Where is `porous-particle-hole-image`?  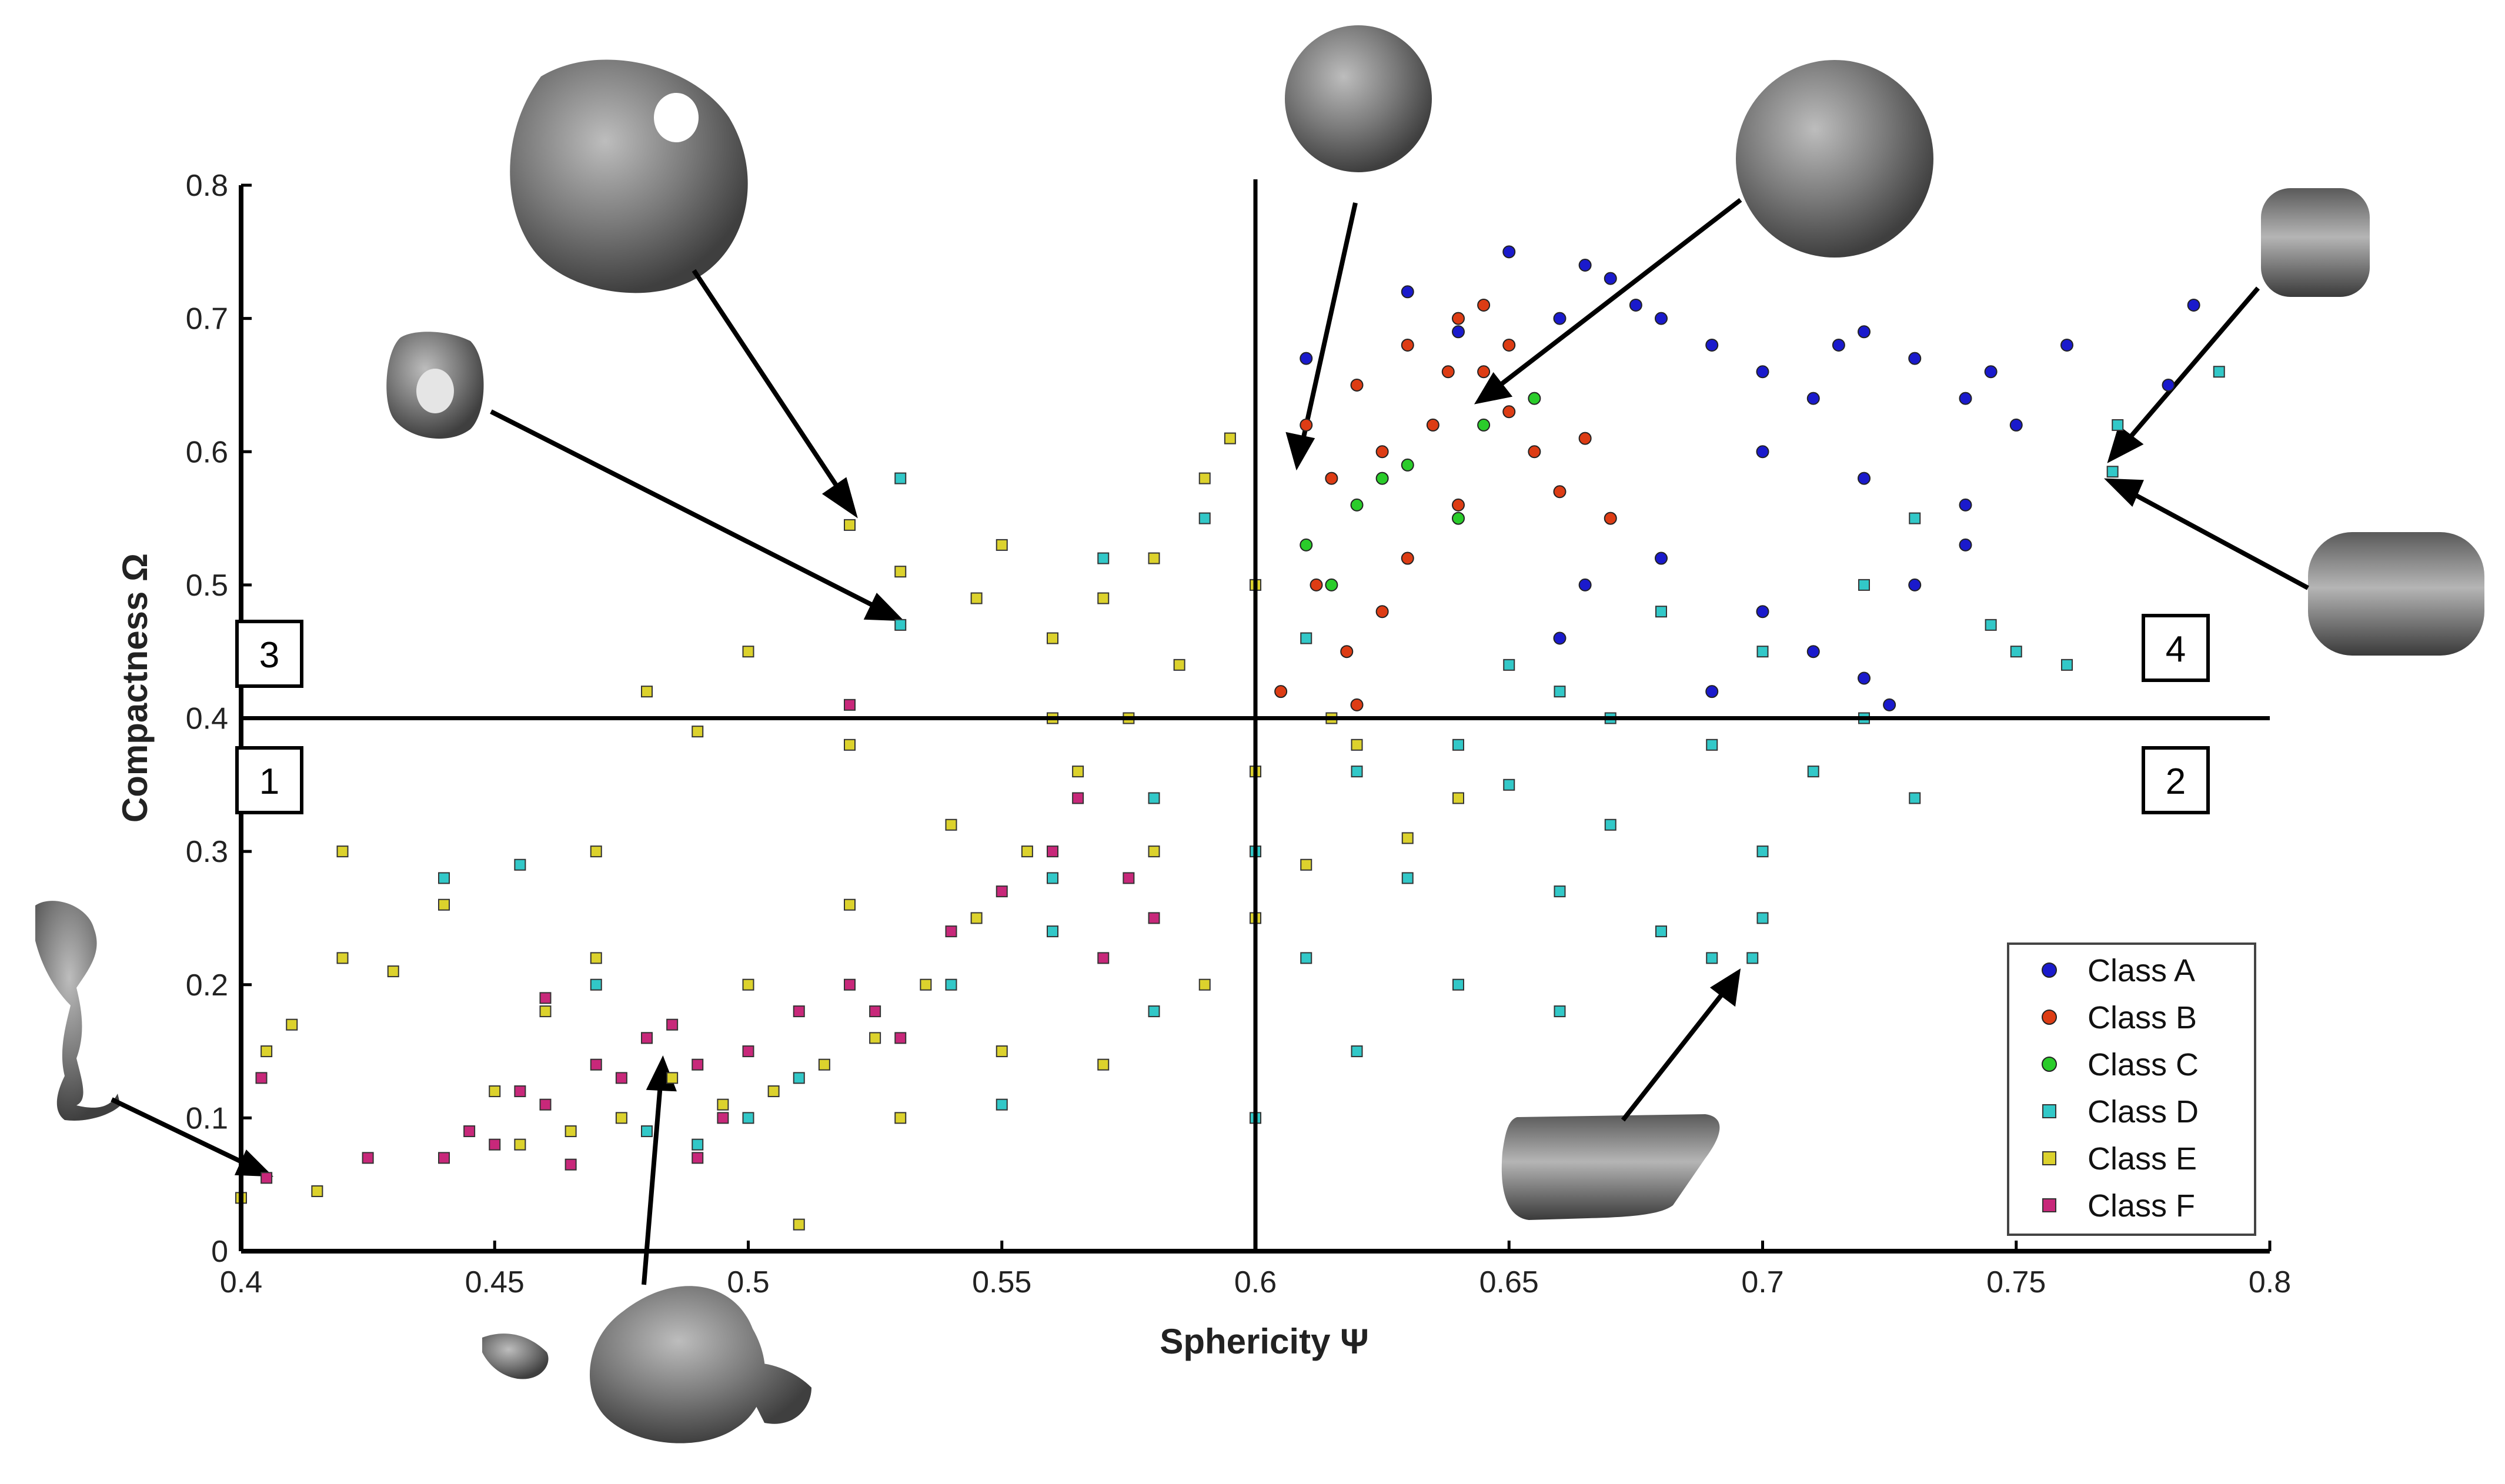 porous-particle-hole-image is located at coordinates (676, 117).